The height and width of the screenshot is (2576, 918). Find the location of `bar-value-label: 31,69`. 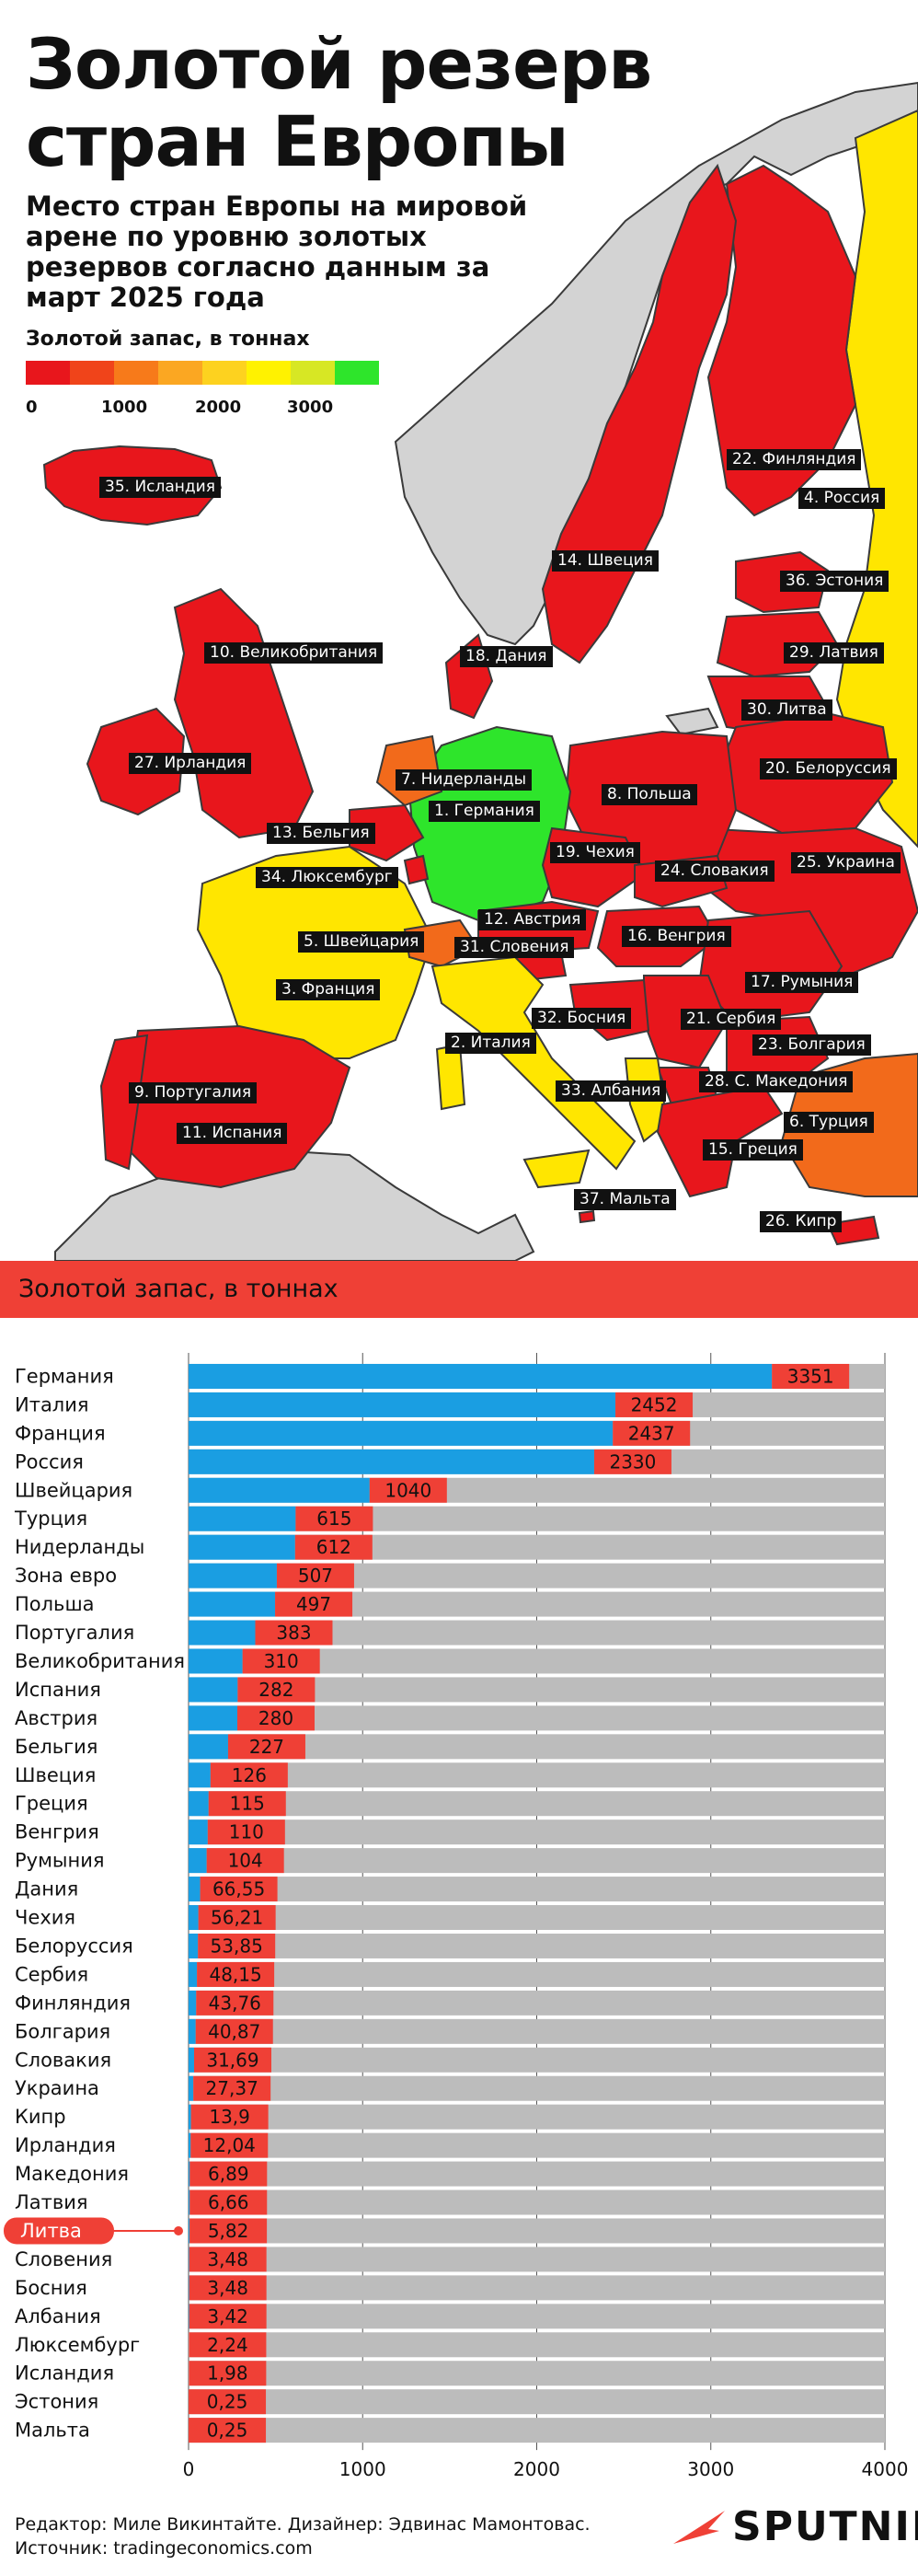

bar-value-label: 31,69 is located at coordinates (232, 2060).